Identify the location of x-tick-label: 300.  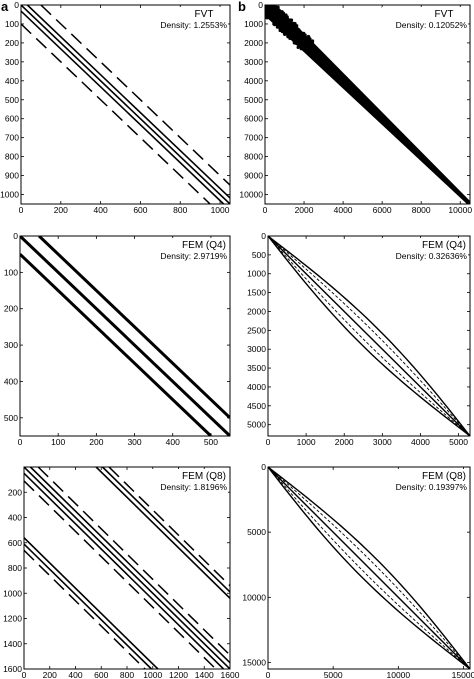
(134, 442).